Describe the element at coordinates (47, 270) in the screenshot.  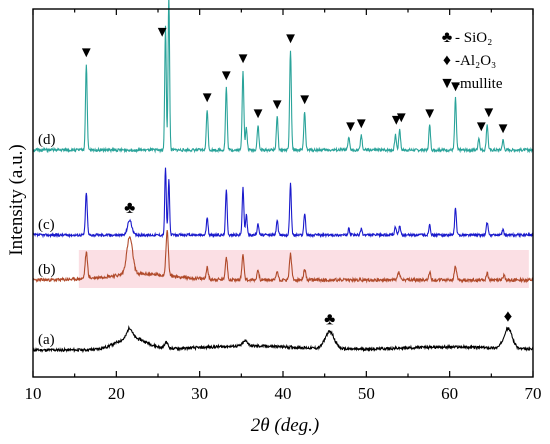
I see `series-label: (b)` at that location.